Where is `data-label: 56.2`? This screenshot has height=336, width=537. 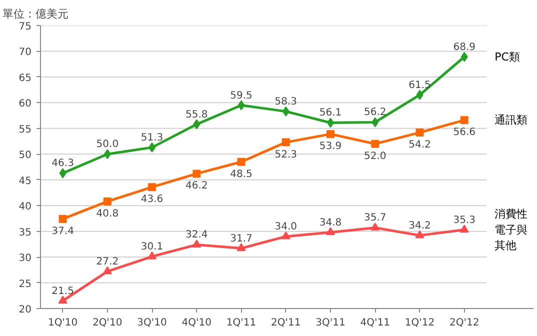 data-label: 56.2 is located at coordinates (375, 112).